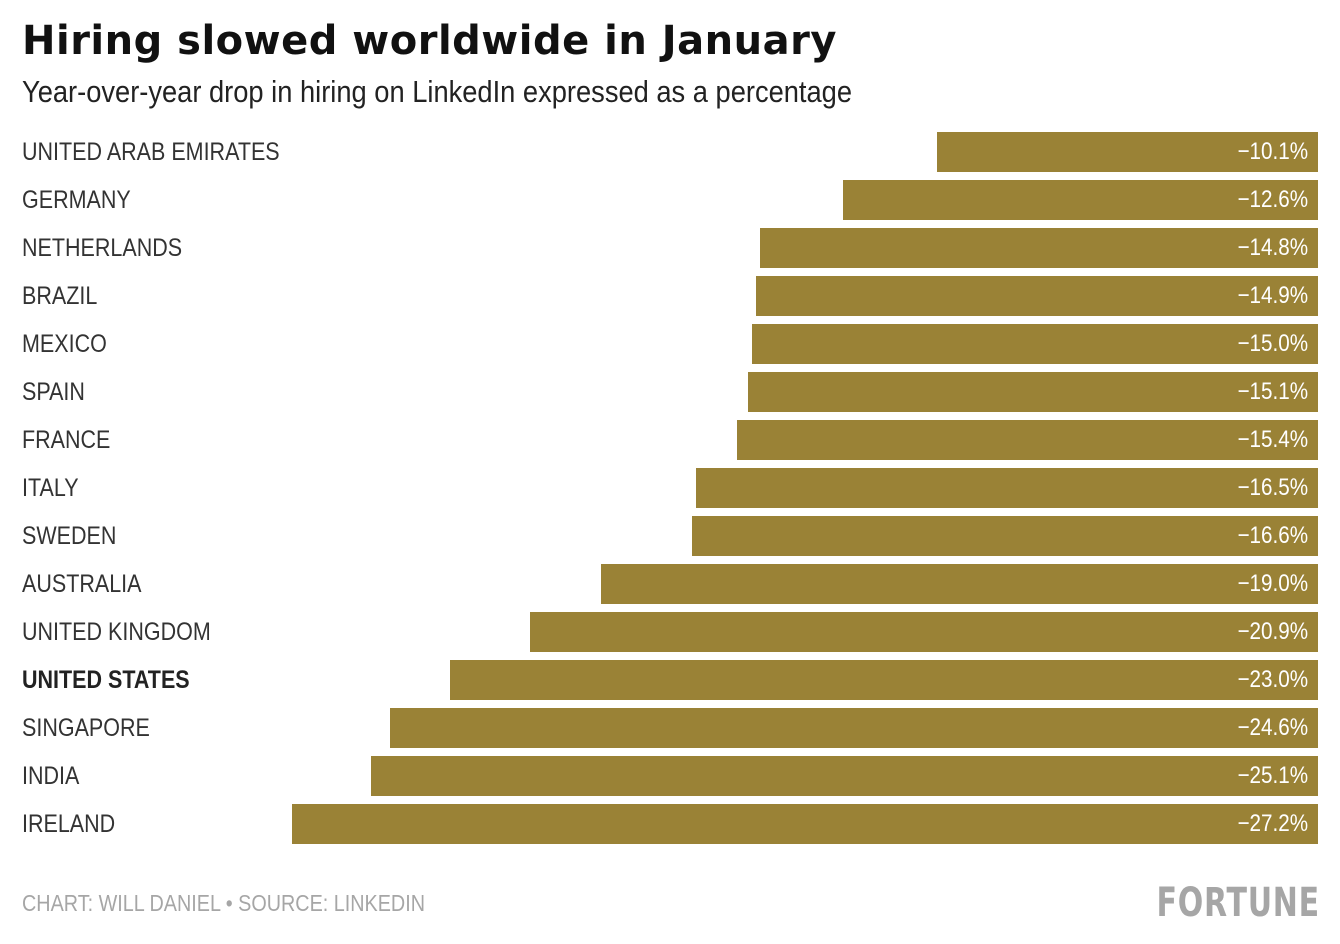 Image resolution: width=1340 pixels, height=944 pixels. Describe the element at coordinates (223, 903) in the screenshot. I see `source-credit: CHART: WILL DANIEL • SOURCE: LINKEDIN` at that location.